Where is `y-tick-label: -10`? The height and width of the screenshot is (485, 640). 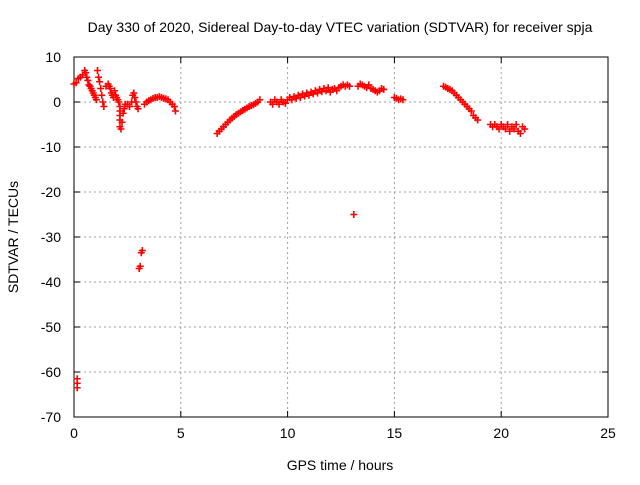 y-tick-label: -10 is located at coordinates (51, 147).